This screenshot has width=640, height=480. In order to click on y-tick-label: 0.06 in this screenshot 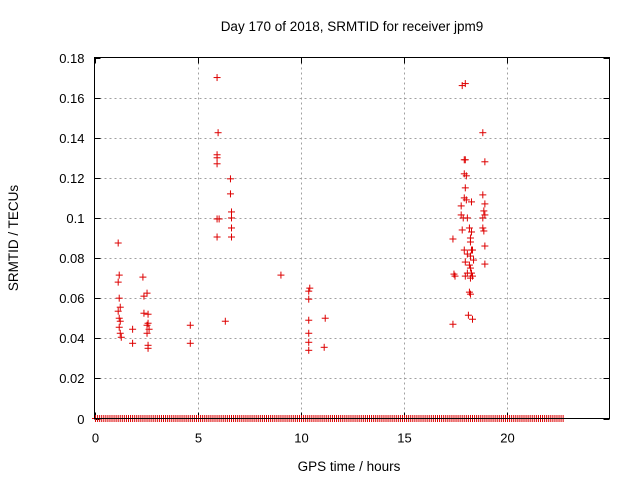, I will do `click(71, 298)`.